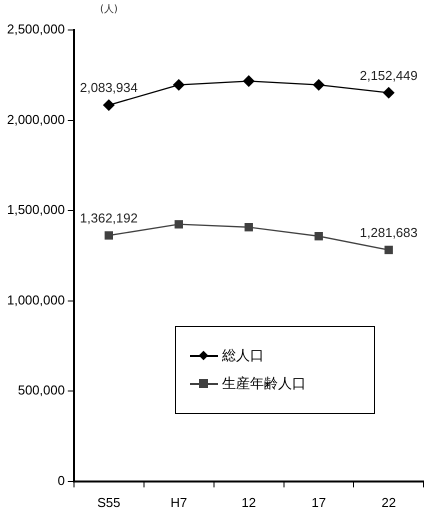  What do you see at coordinates (108, 502) in the screenshot?
I see `x-tick-label: S55` at bounding box center [108, 502].